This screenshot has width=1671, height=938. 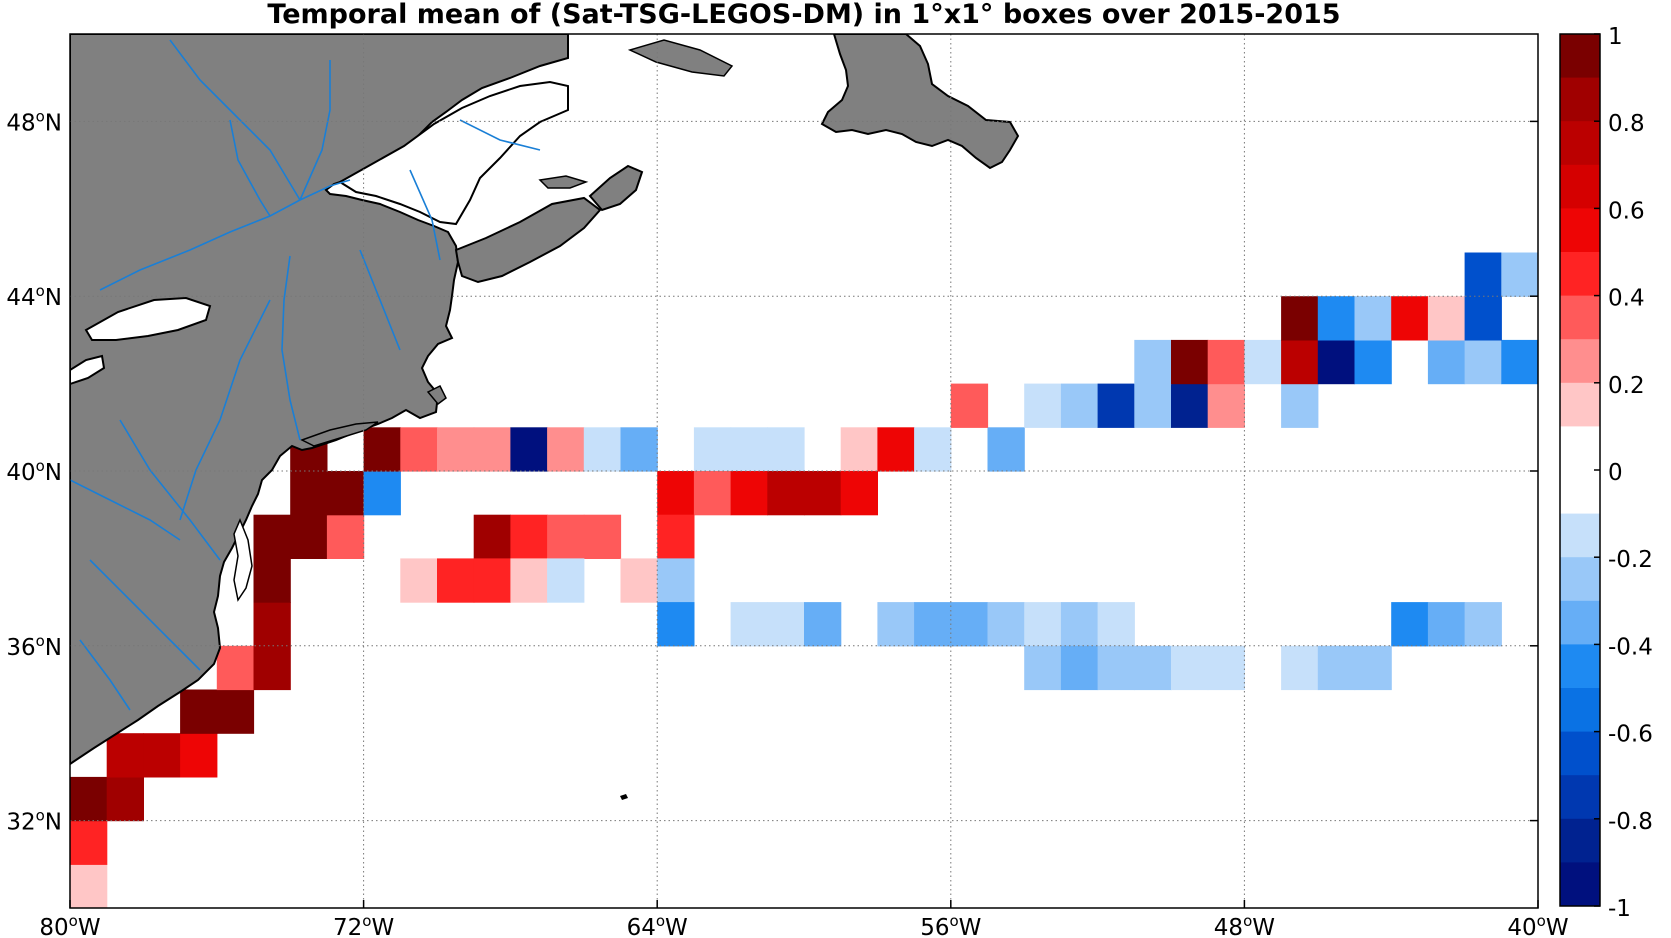 I want to click on colorbar-label: -0.4, so click(x=1630, y=647).